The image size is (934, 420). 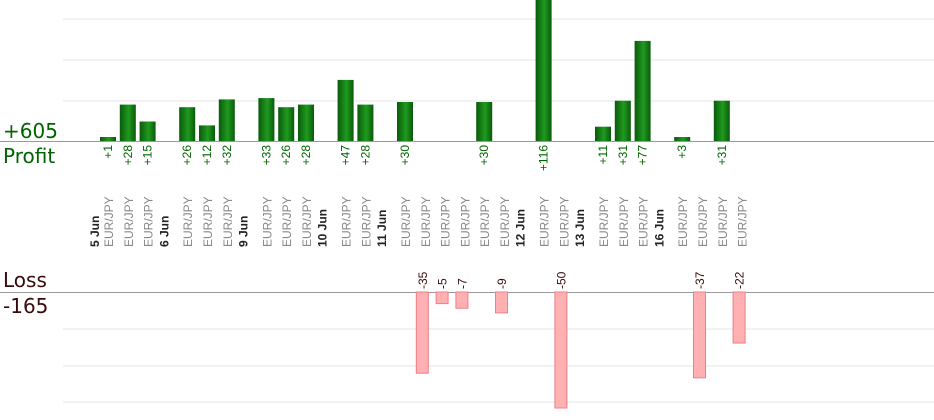 What do you see at coordinates (544, 158) in the screenshot?
I see `profit-value-label: +116` at bounding box center [544, 158].